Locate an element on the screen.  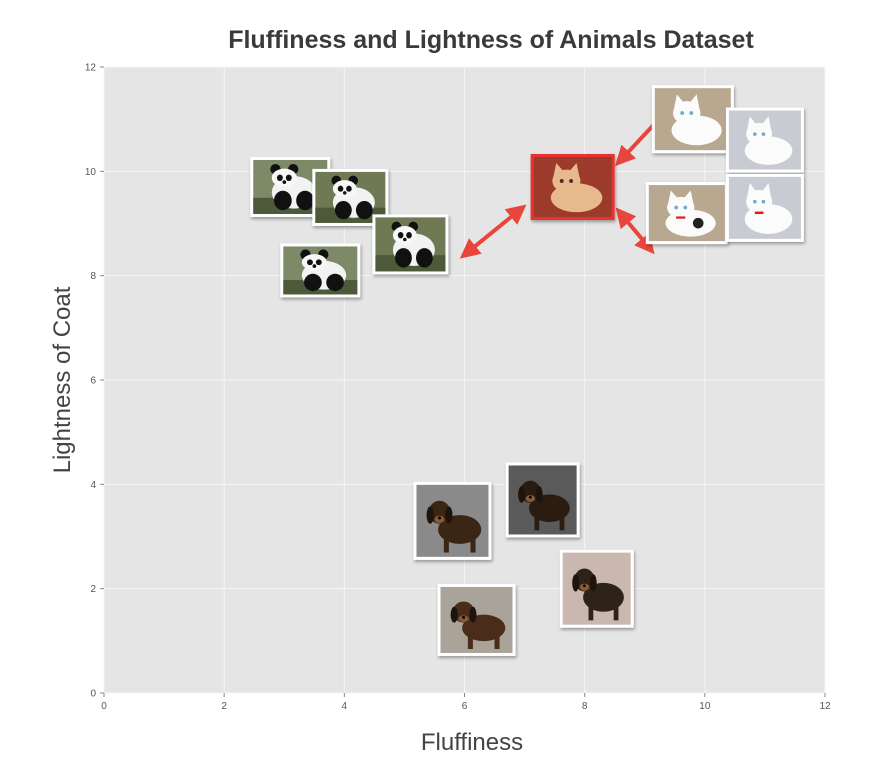
x-tick-label: 4 is located at coordinates (345, 706).